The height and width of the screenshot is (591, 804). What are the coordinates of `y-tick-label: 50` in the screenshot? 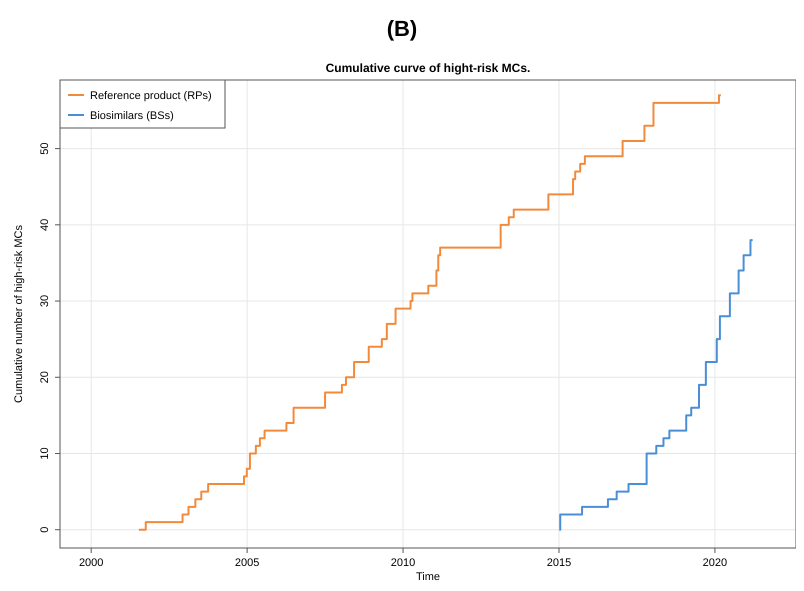 It's located at (45, 148).